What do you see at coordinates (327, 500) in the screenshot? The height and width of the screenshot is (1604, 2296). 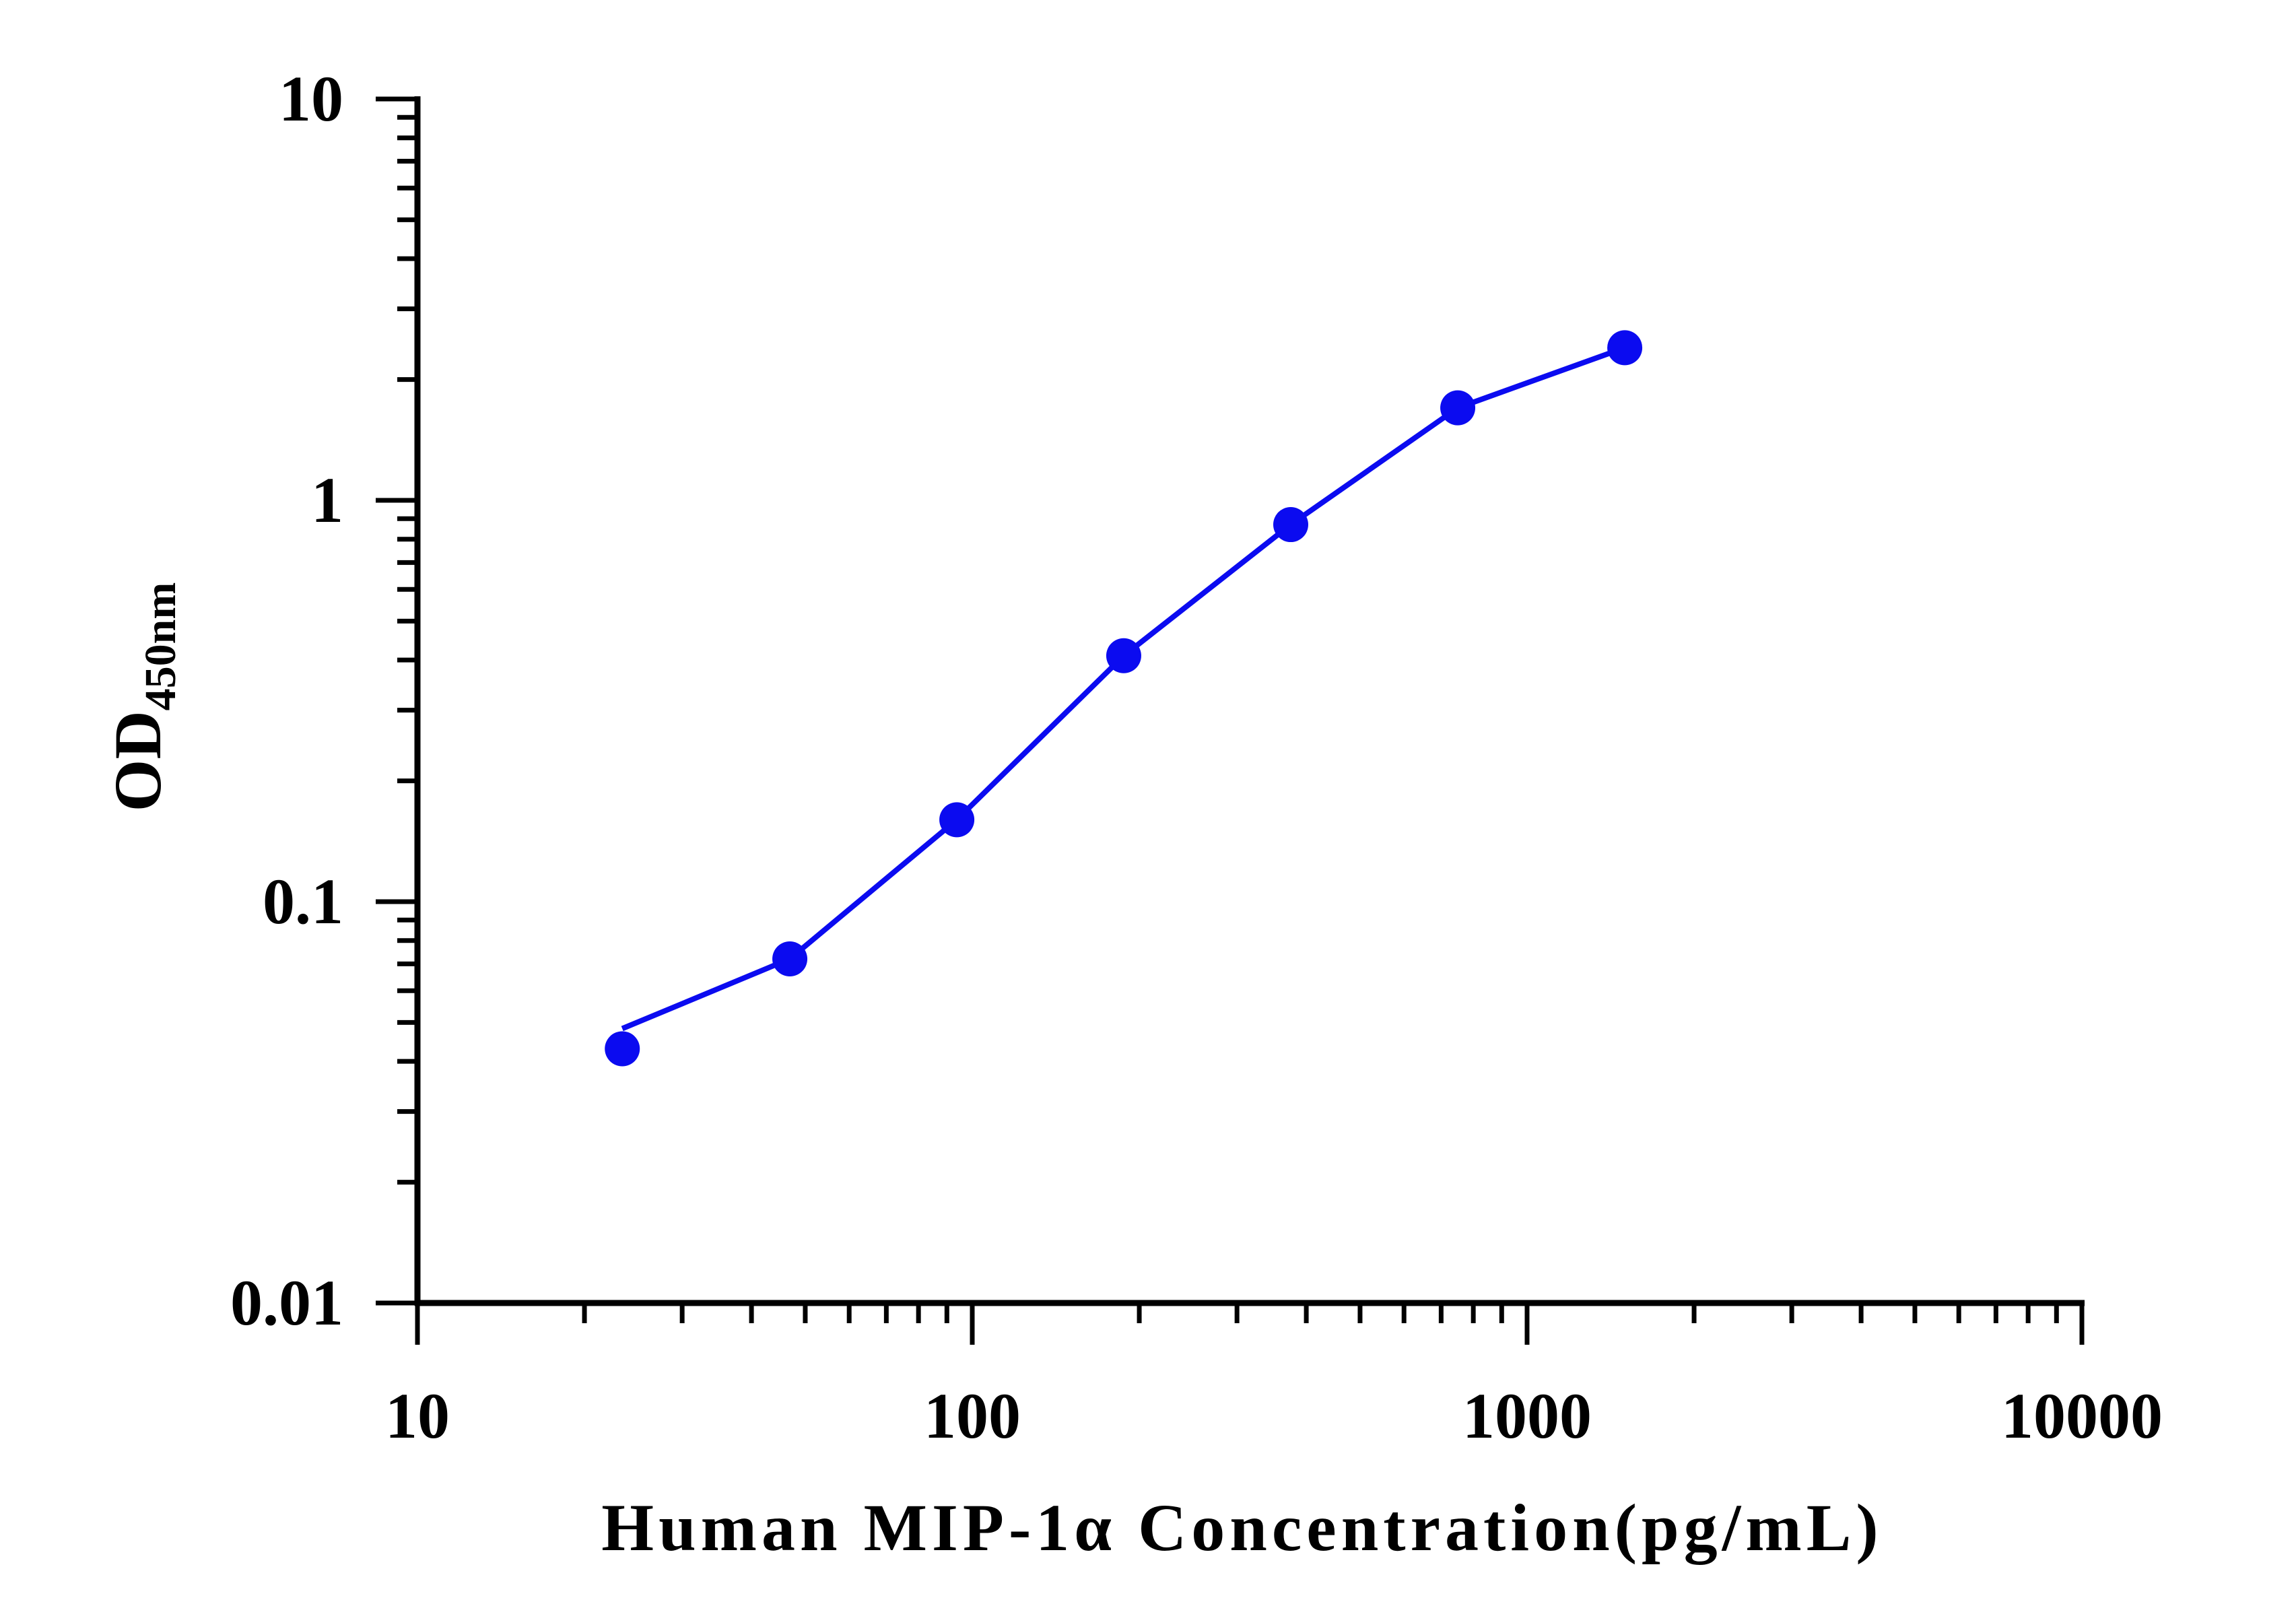 I see `y-tick-label: 1` at bounding box center [327, 500].